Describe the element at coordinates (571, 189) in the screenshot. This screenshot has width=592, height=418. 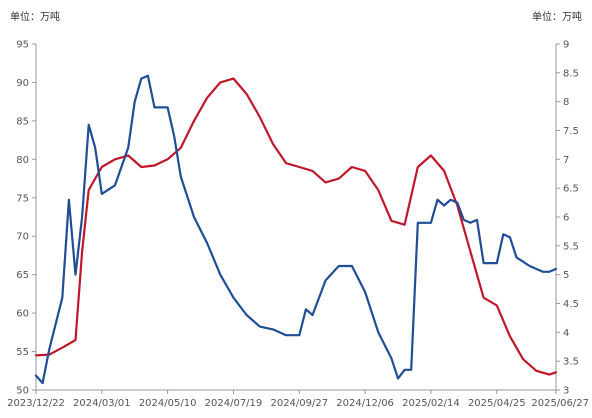
I see `right-y-tick-label: 6.5` at that location.